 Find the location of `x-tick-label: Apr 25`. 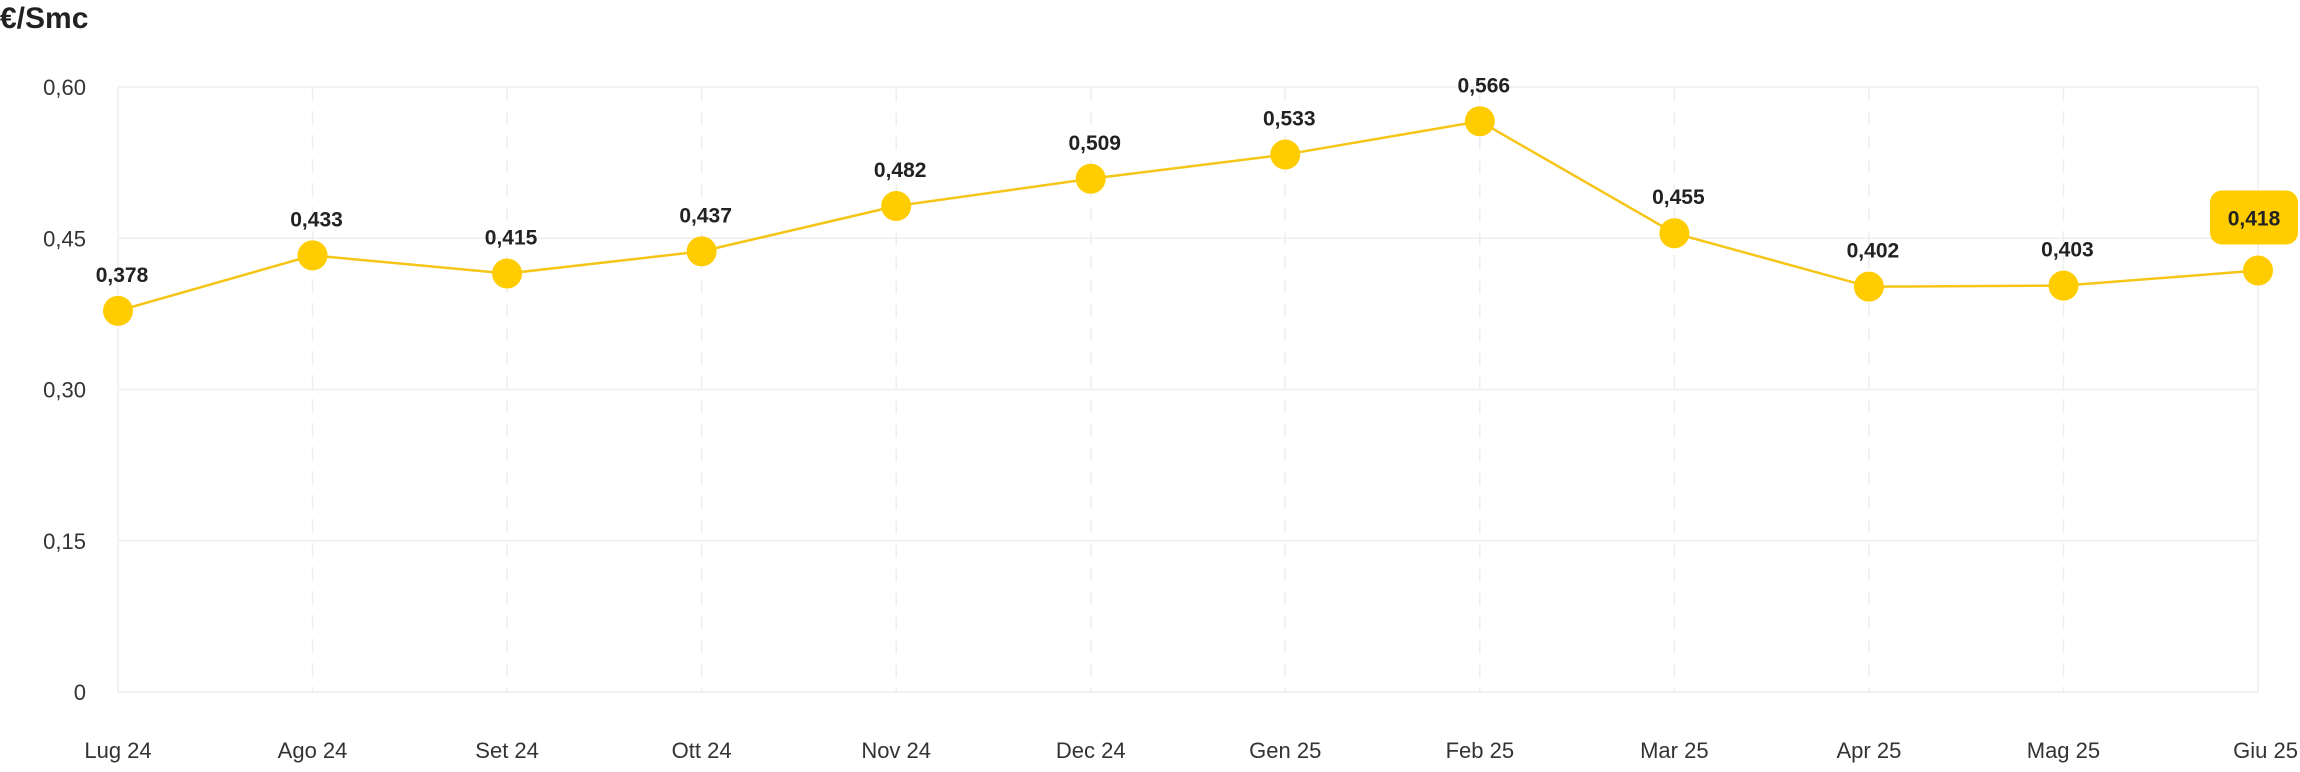

x-tick-label: Apr 25 is located at coordinates (1868, 750).